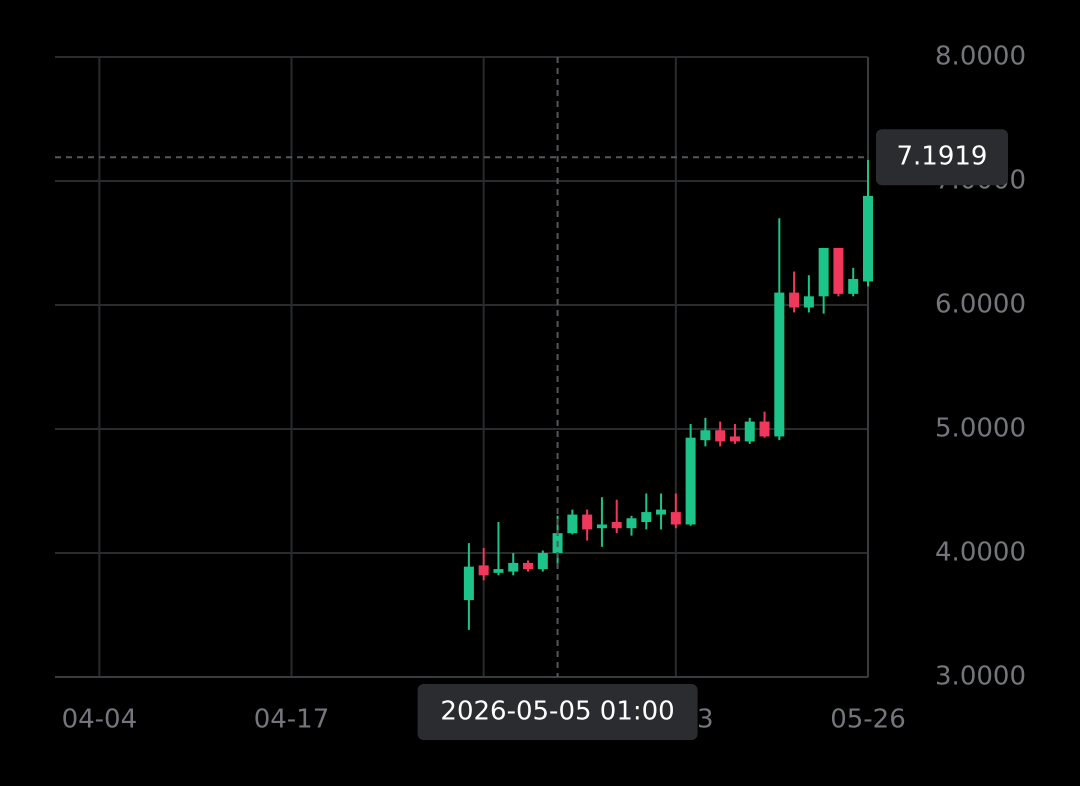 The width and height of the screenshot is (1080, 786). Describe the element at coordinates (980, 57) in the screenshot. I see `y-tick-label: 8.0000` at that location.